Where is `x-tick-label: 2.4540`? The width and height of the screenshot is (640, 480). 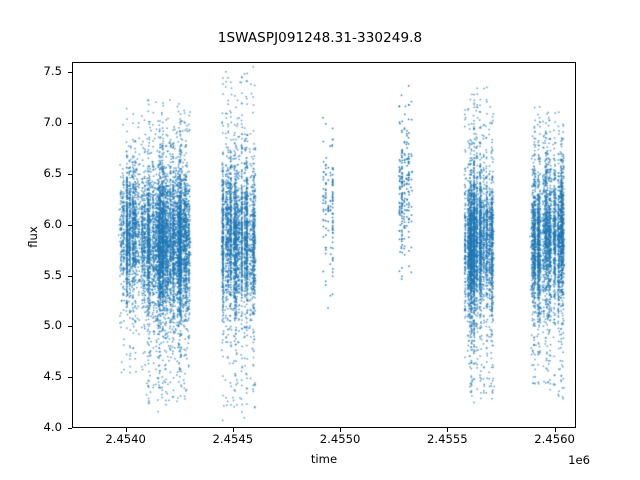 x-tick-label: 2.4540 is located at coordinates (125, 439).